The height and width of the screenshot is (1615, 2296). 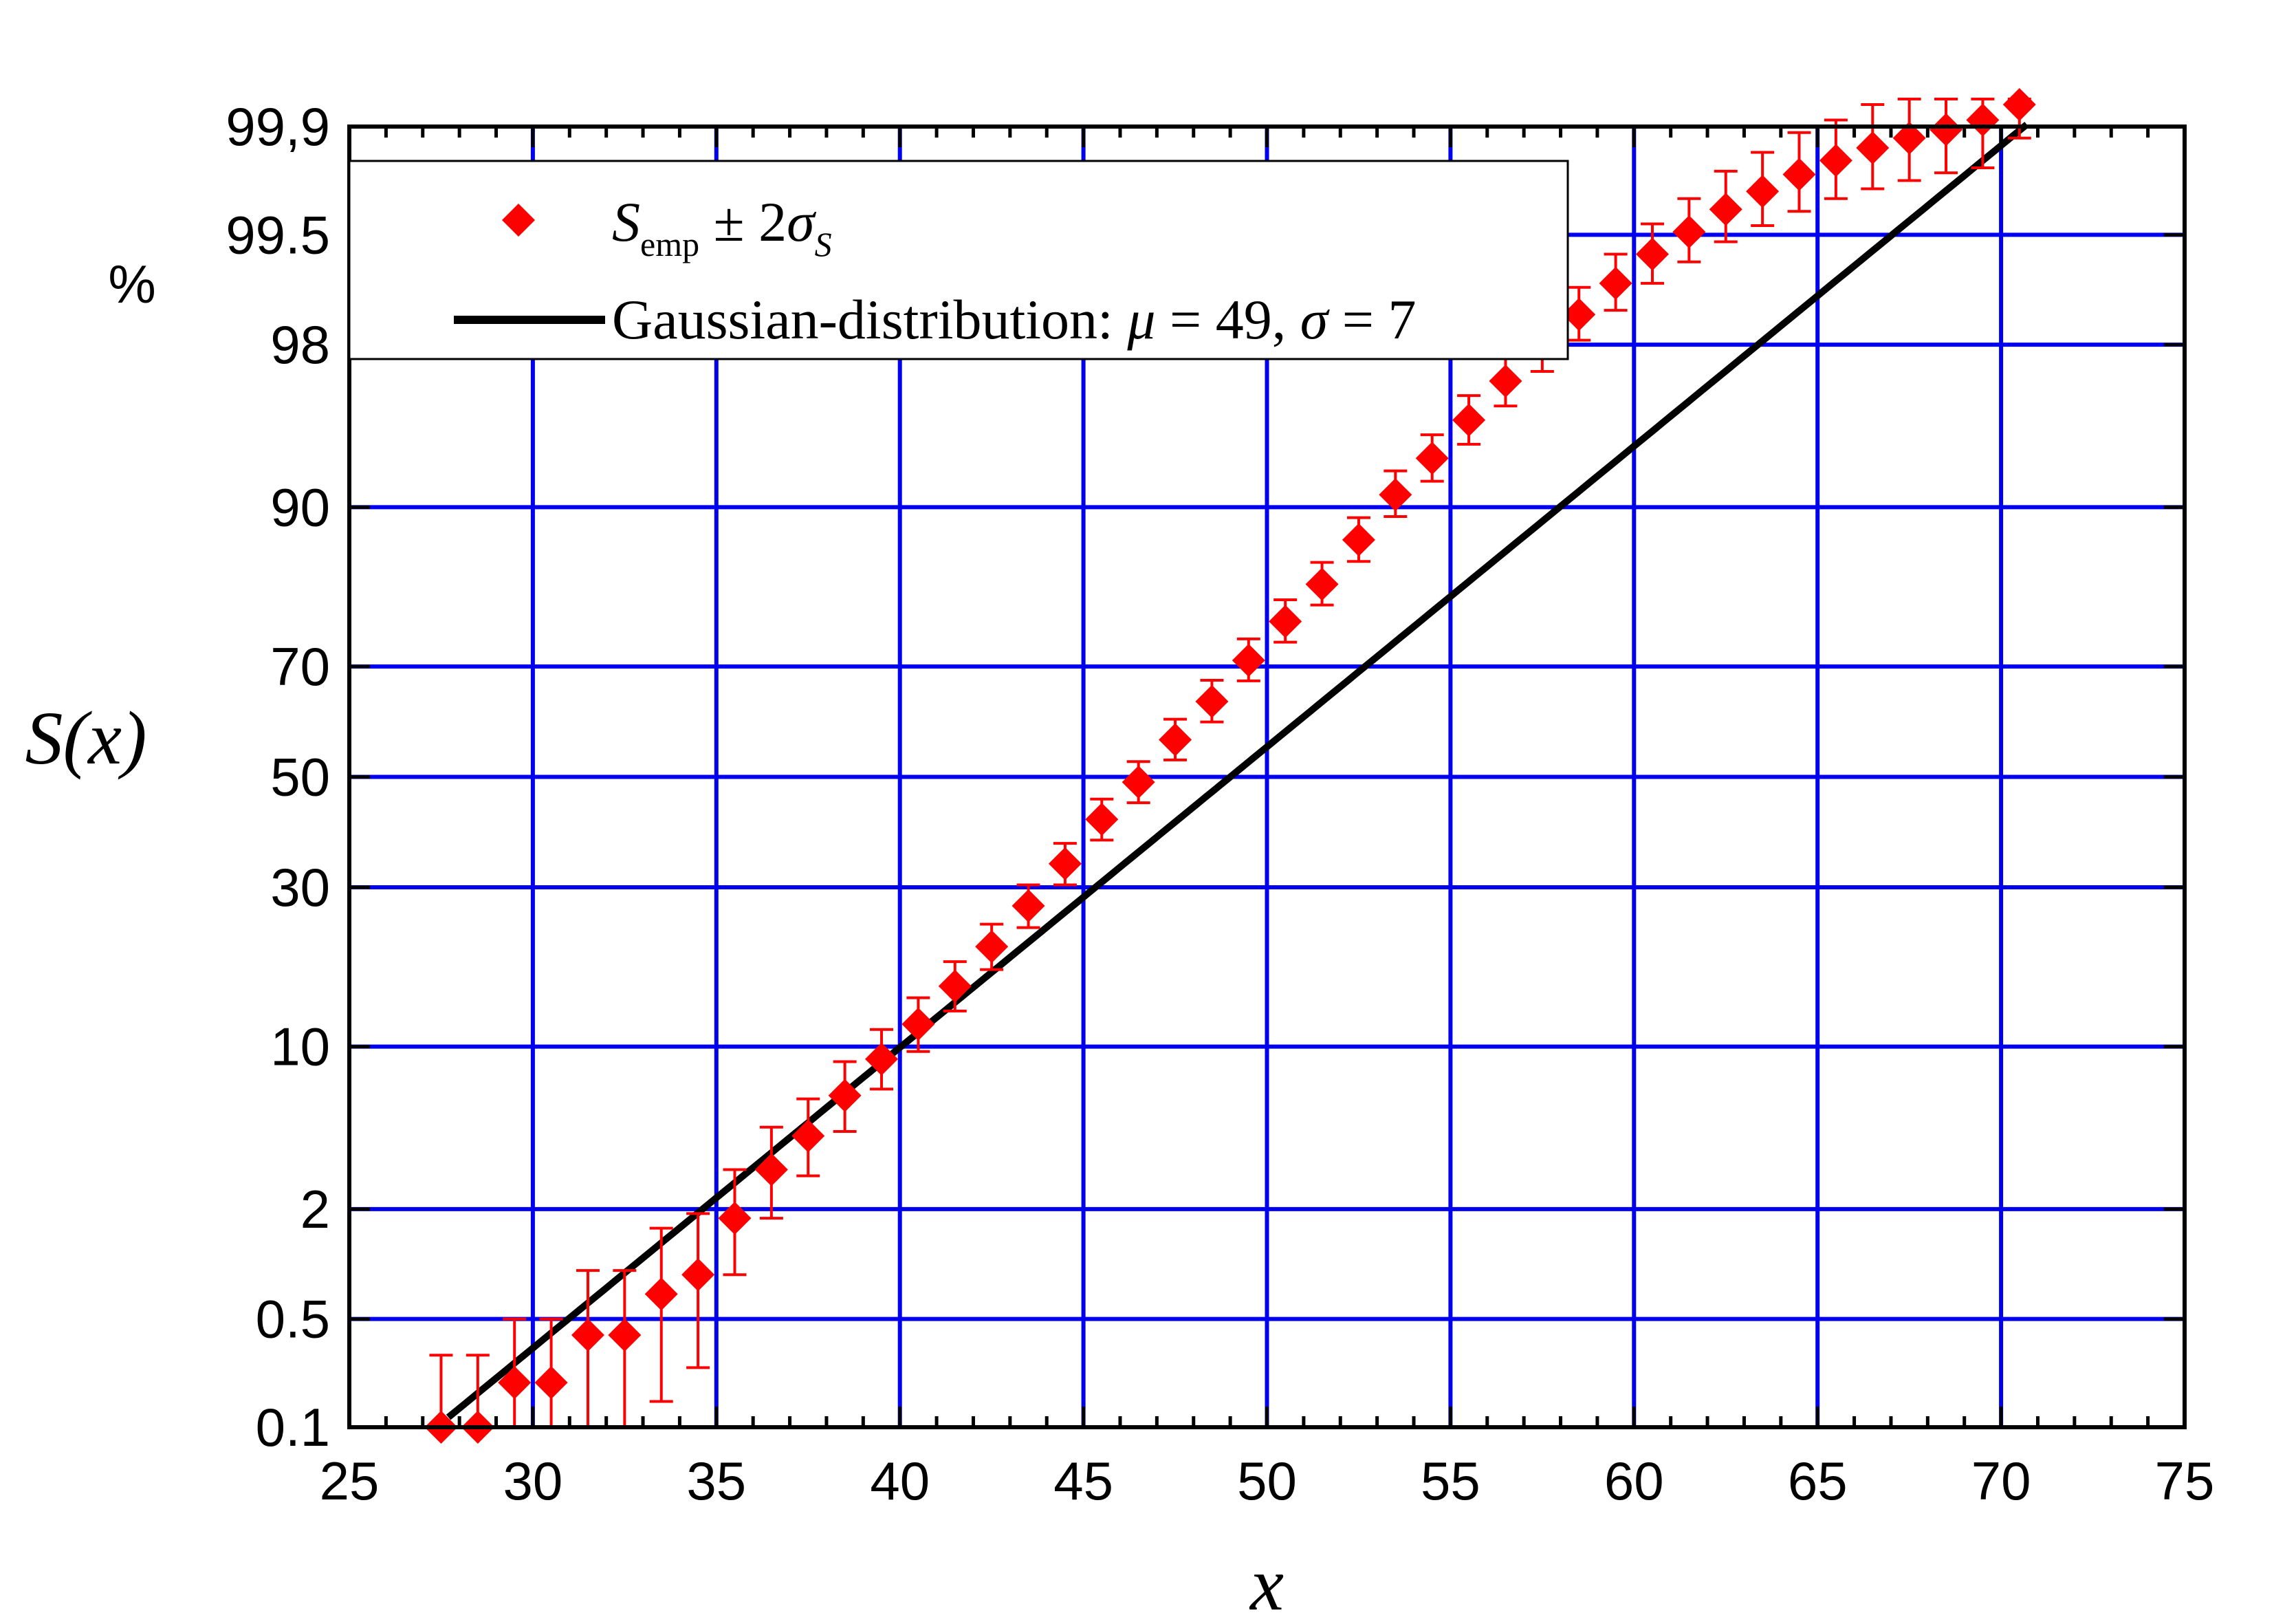 I want to click on x-tick-label: 30, so click(x=533, y=1481).